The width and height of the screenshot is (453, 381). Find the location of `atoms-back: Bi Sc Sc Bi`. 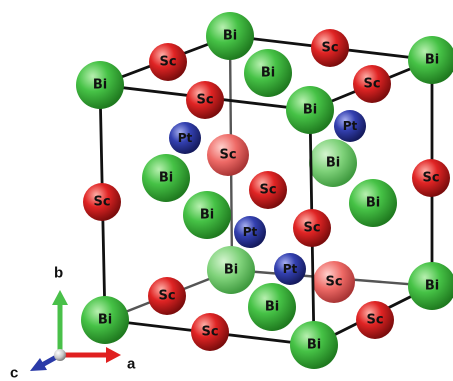

atoms-back: Bi Sc Sc Bi is located at coordinates (282, 218).